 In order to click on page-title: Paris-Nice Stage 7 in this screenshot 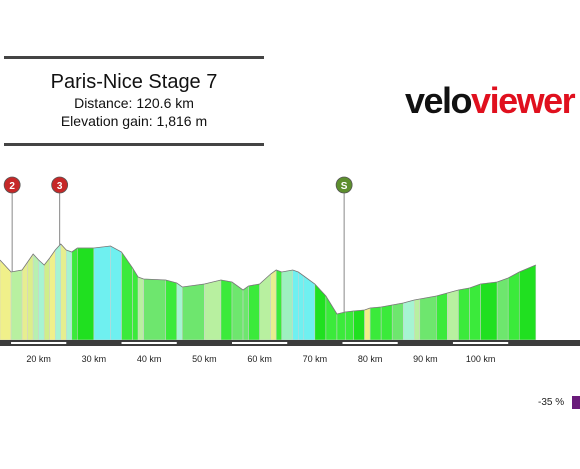, I will do `click(134, 82)`.